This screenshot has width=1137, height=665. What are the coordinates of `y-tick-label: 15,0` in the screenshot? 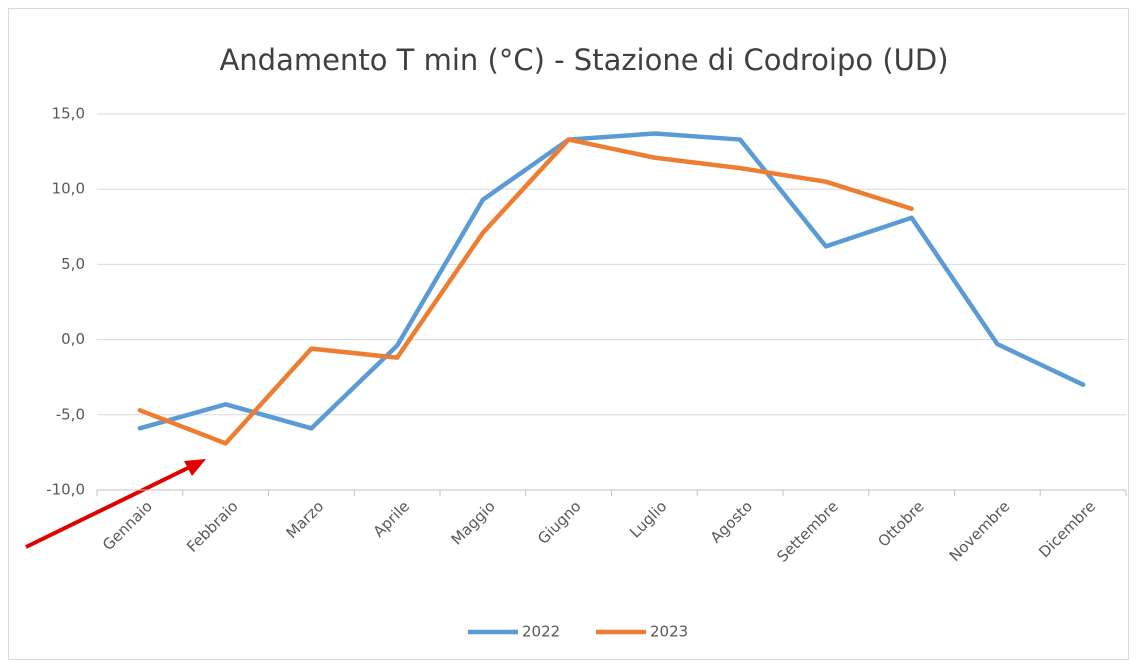 It's located at (68, 114).